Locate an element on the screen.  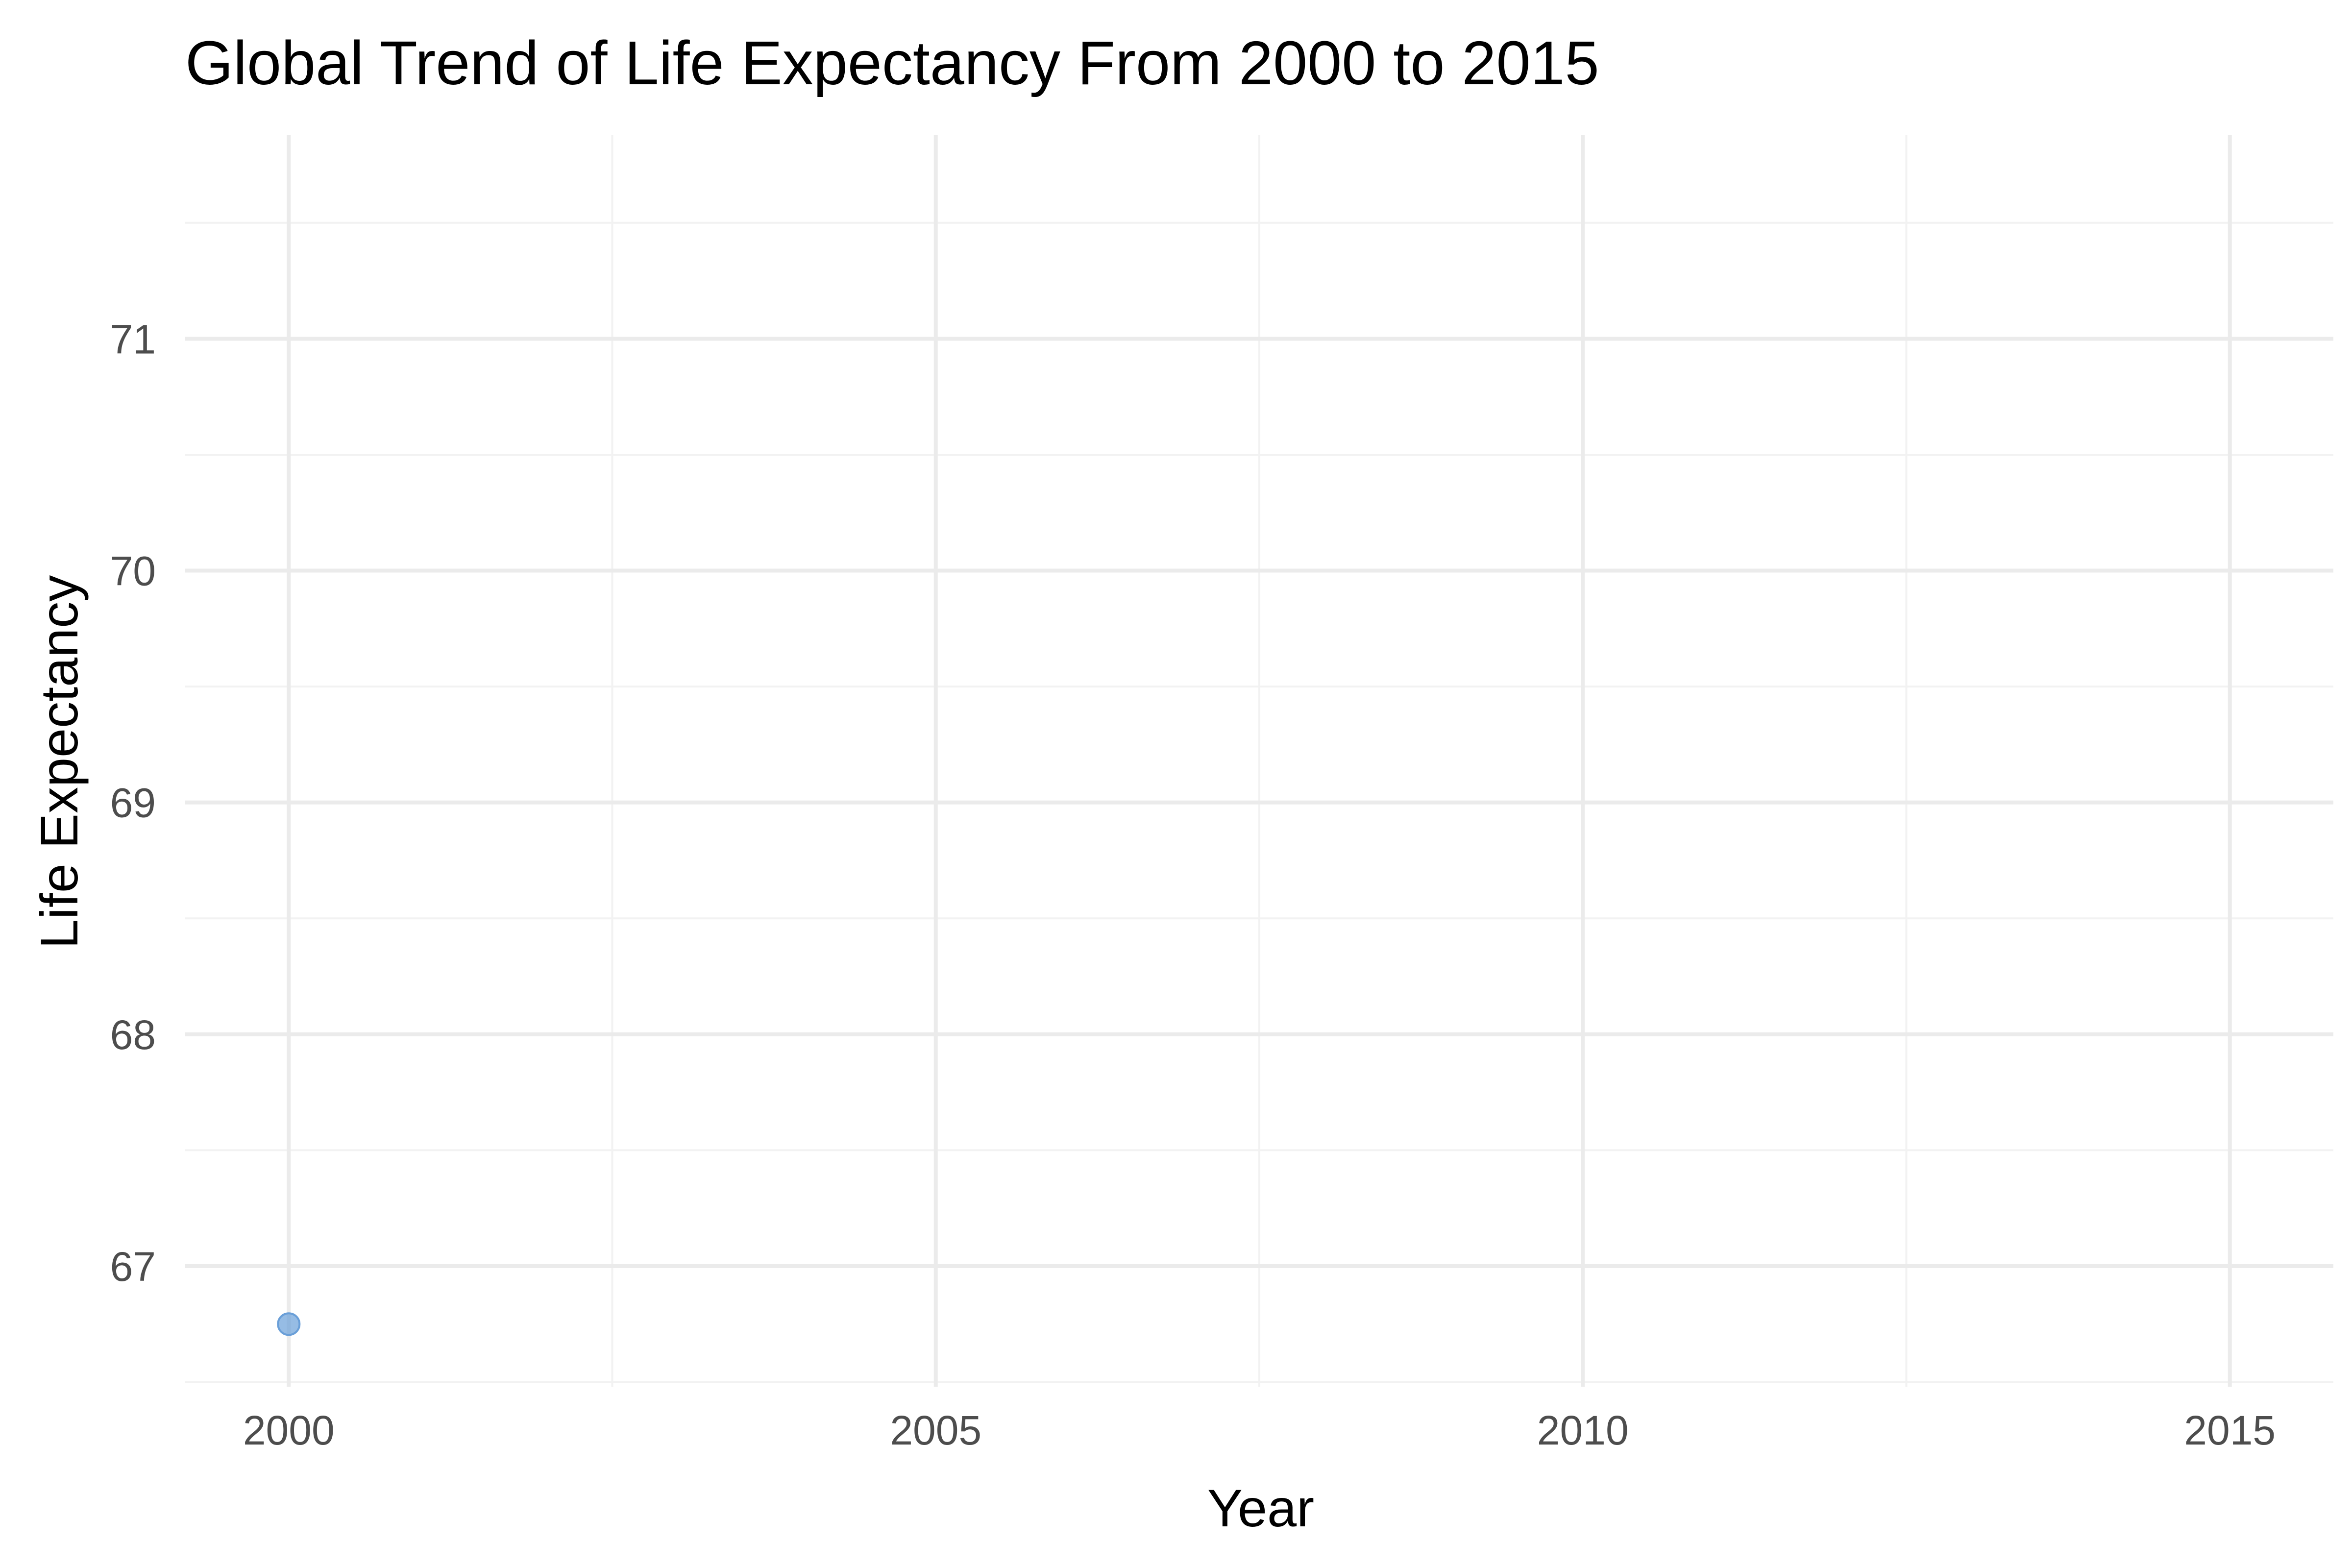
x-tick-label: 2010 is located at coordinates (1583, 1430).